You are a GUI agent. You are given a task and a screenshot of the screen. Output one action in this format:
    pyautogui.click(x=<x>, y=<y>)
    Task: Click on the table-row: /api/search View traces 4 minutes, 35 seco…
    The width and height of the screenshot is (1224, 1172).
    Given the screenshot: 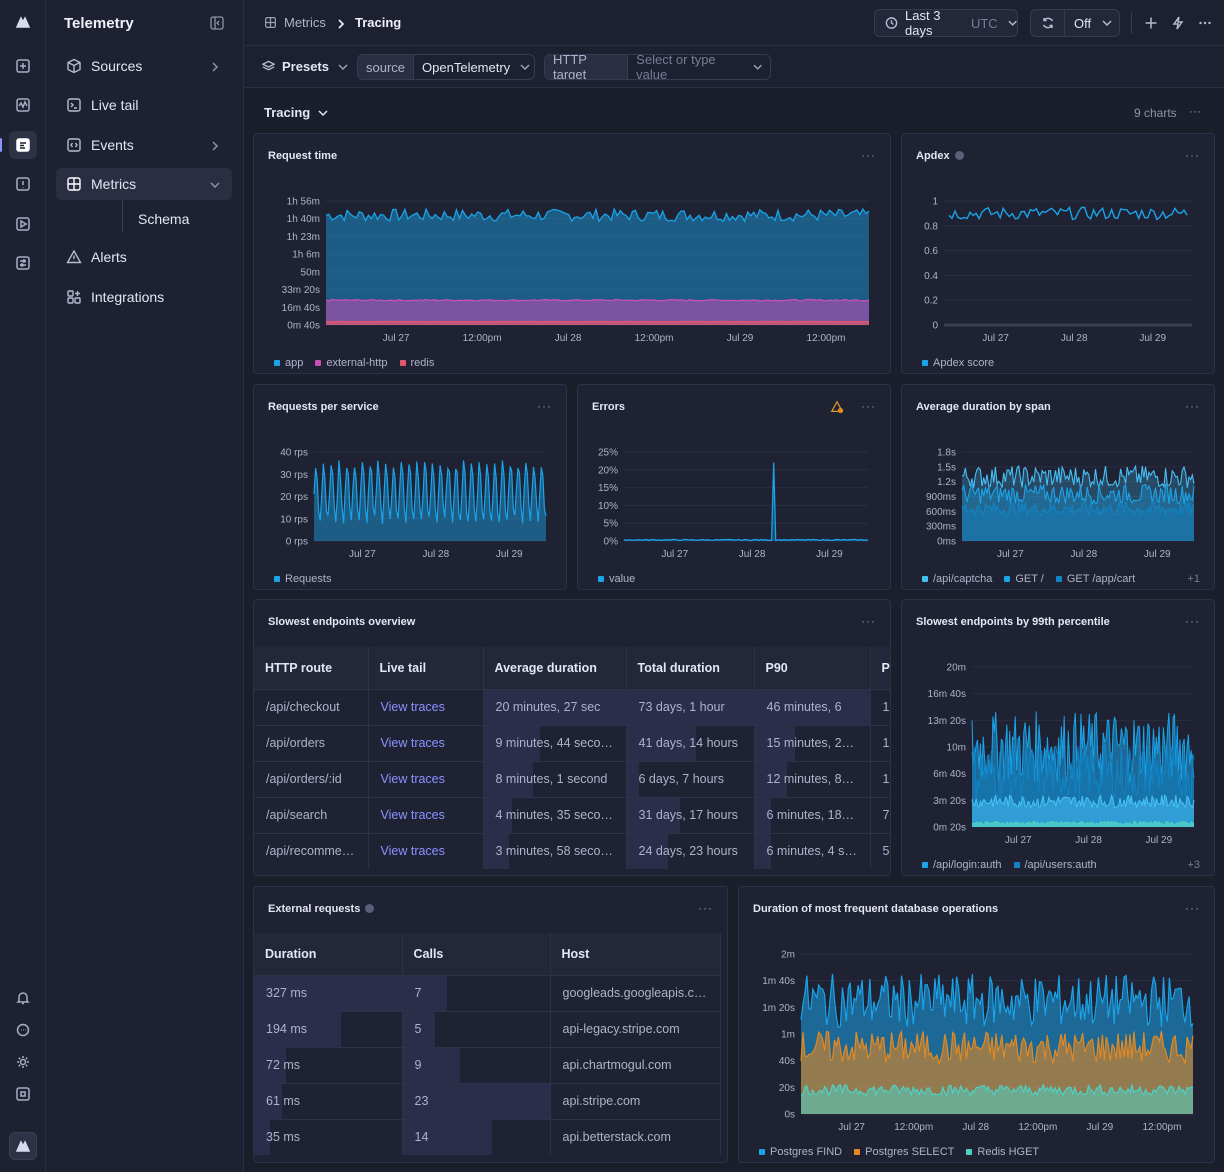 What is the action you would take?
    pyautogui.click(x=572, y=814)
    